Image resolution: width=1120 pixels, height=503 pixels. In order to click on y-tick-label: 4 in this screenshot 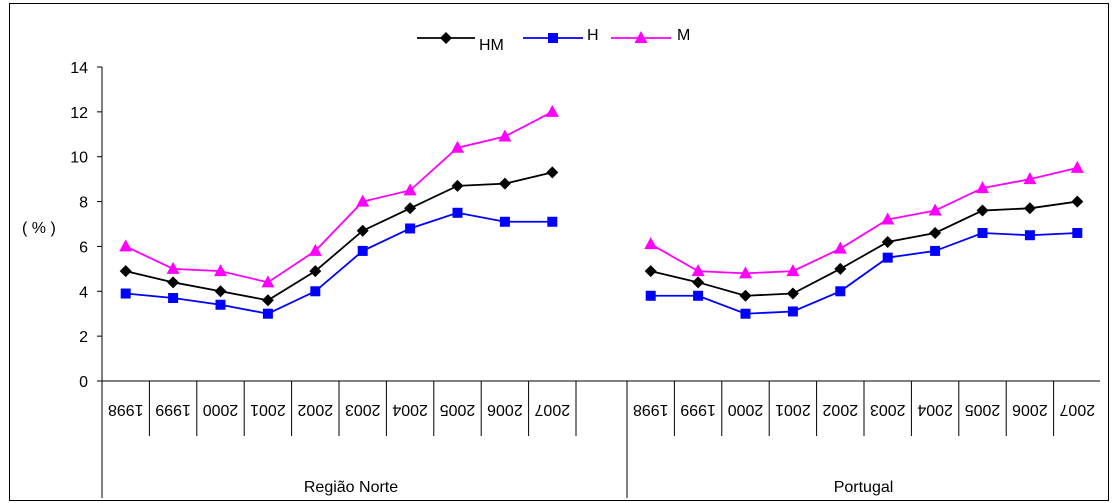, I will do `click(83, 292)`.